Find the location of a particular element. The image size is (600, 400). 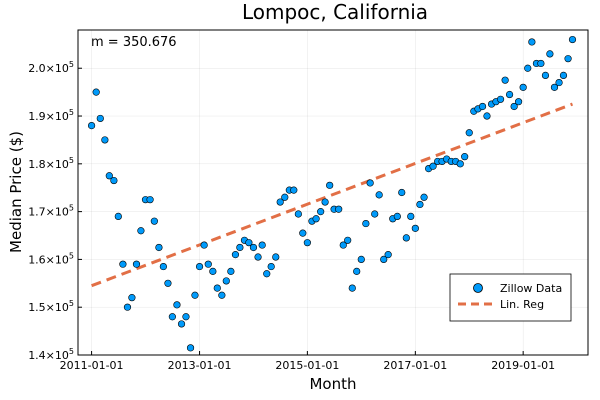

y-tick-label: 1.9×105 is located at coordinates (51, 115).